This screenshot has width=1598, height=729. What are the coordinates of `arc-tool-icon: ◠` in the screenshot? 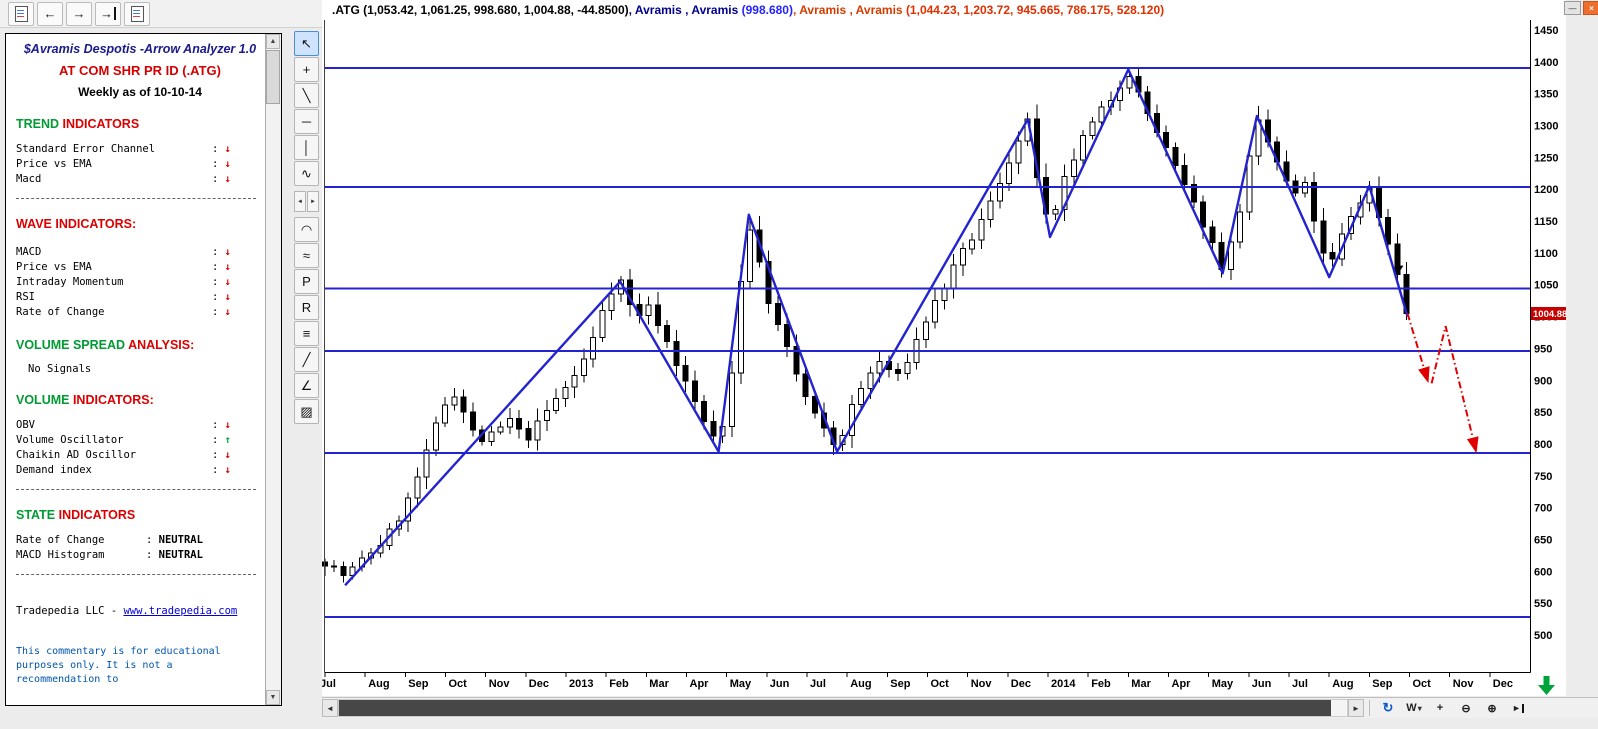 It's located at (306, 229).